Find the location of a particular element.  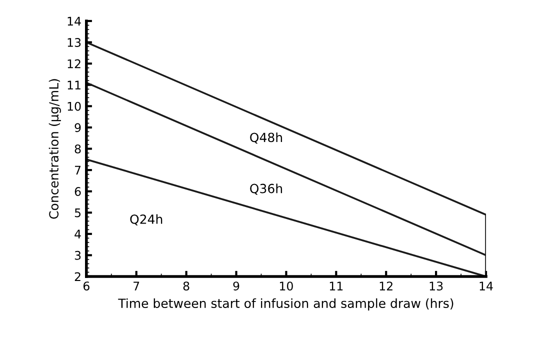

y-tick-label: 14 is located at coordinates (74, 21).